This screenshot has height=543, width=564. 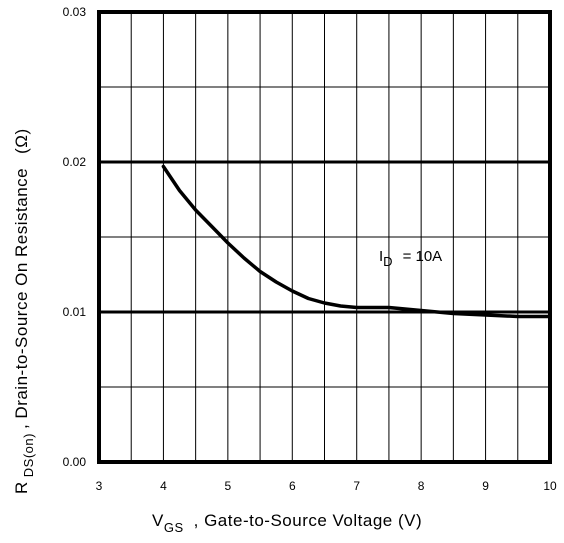 What do you see at coordinates (28, 455) in the screenshot?
I see `y-axis-subscript: DS(on)` at bounding box center [28, 455].